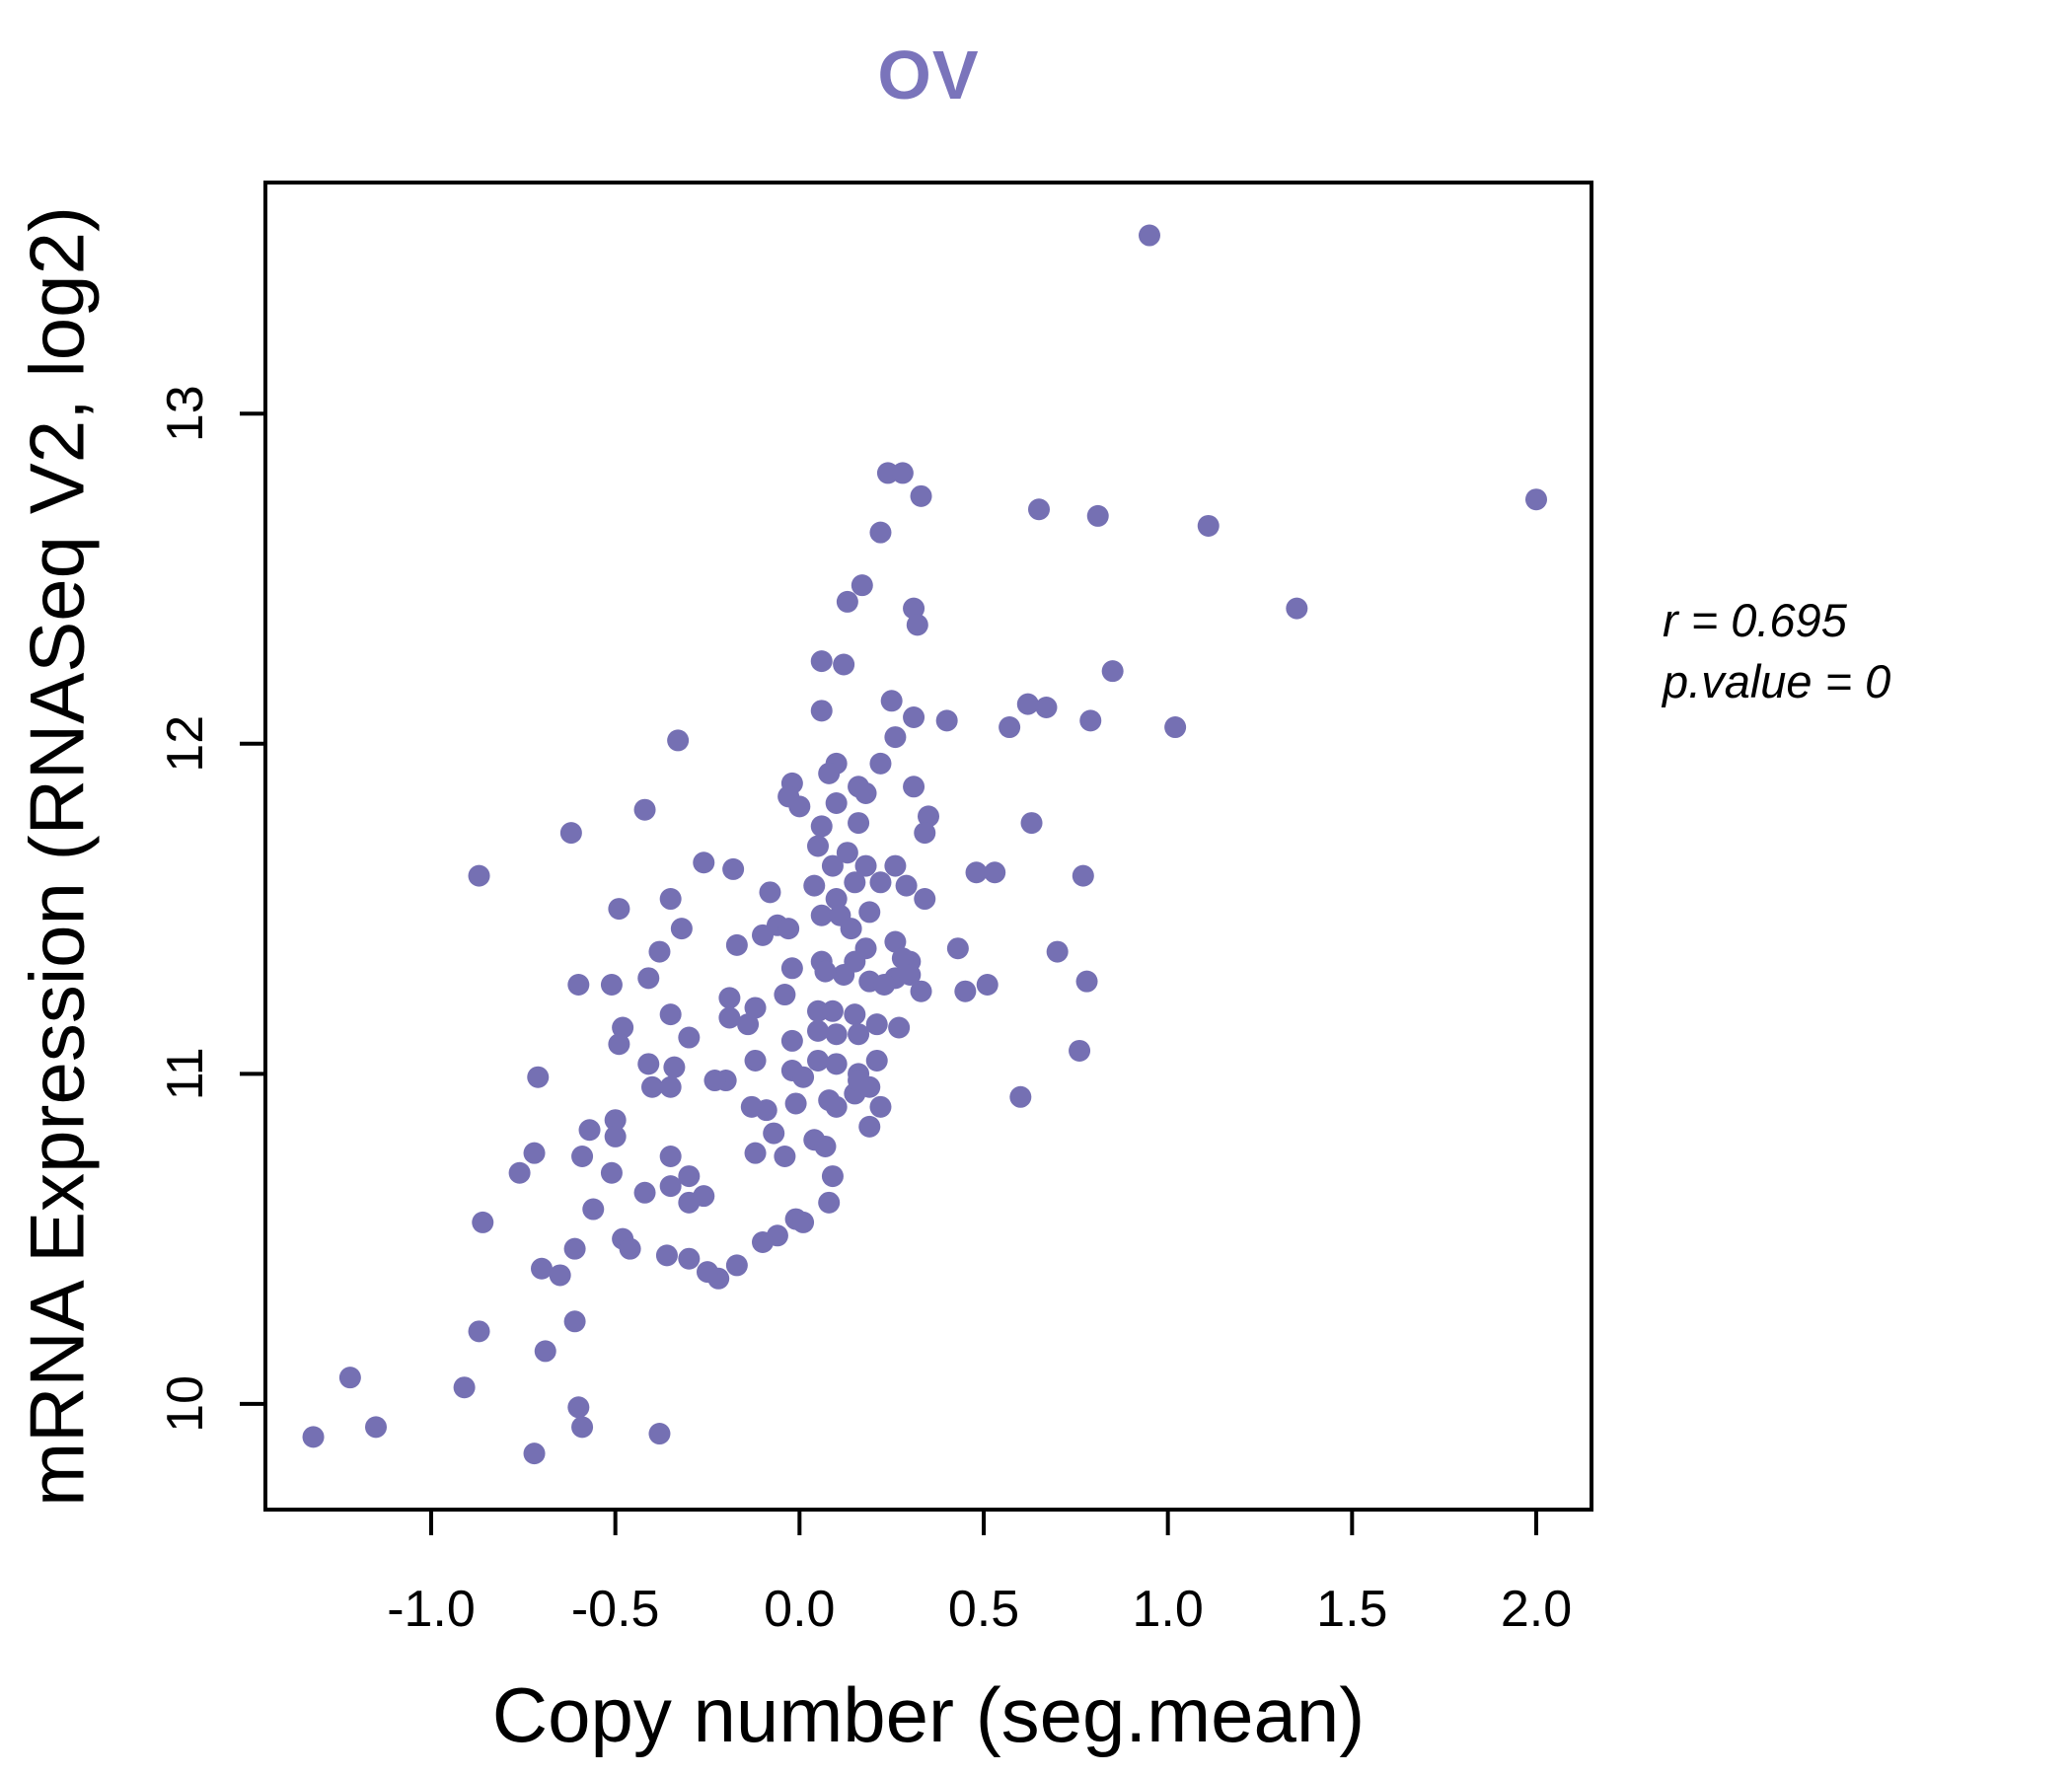 The height and width of the screenshot is (1776, 2072). What do you see at coordinates (984, 1610) in the screenshot?
I see `x-tick-label: 0.5` at bounding box center [984, 1610].